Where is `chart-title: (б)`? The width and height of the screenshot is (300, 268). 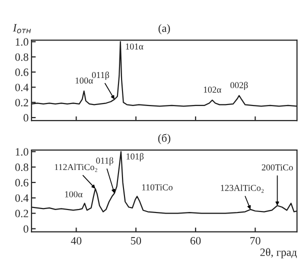
chart-title: (б) is located at coordinates (164, 139).